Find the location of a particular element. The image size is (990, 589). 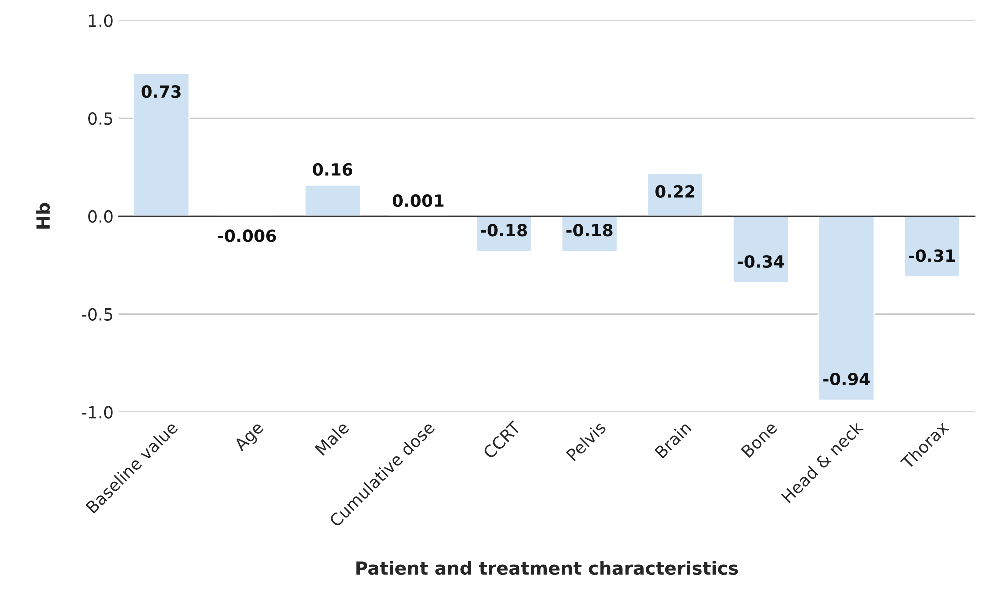

data-label: -0.006 is located at coordinates (247, 236).